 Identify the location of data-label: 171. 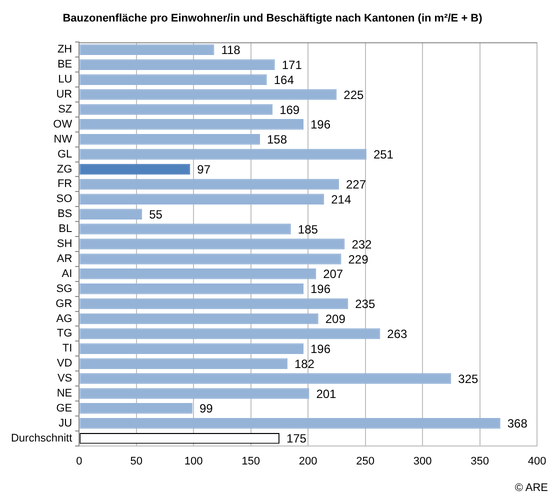
(292, 65).